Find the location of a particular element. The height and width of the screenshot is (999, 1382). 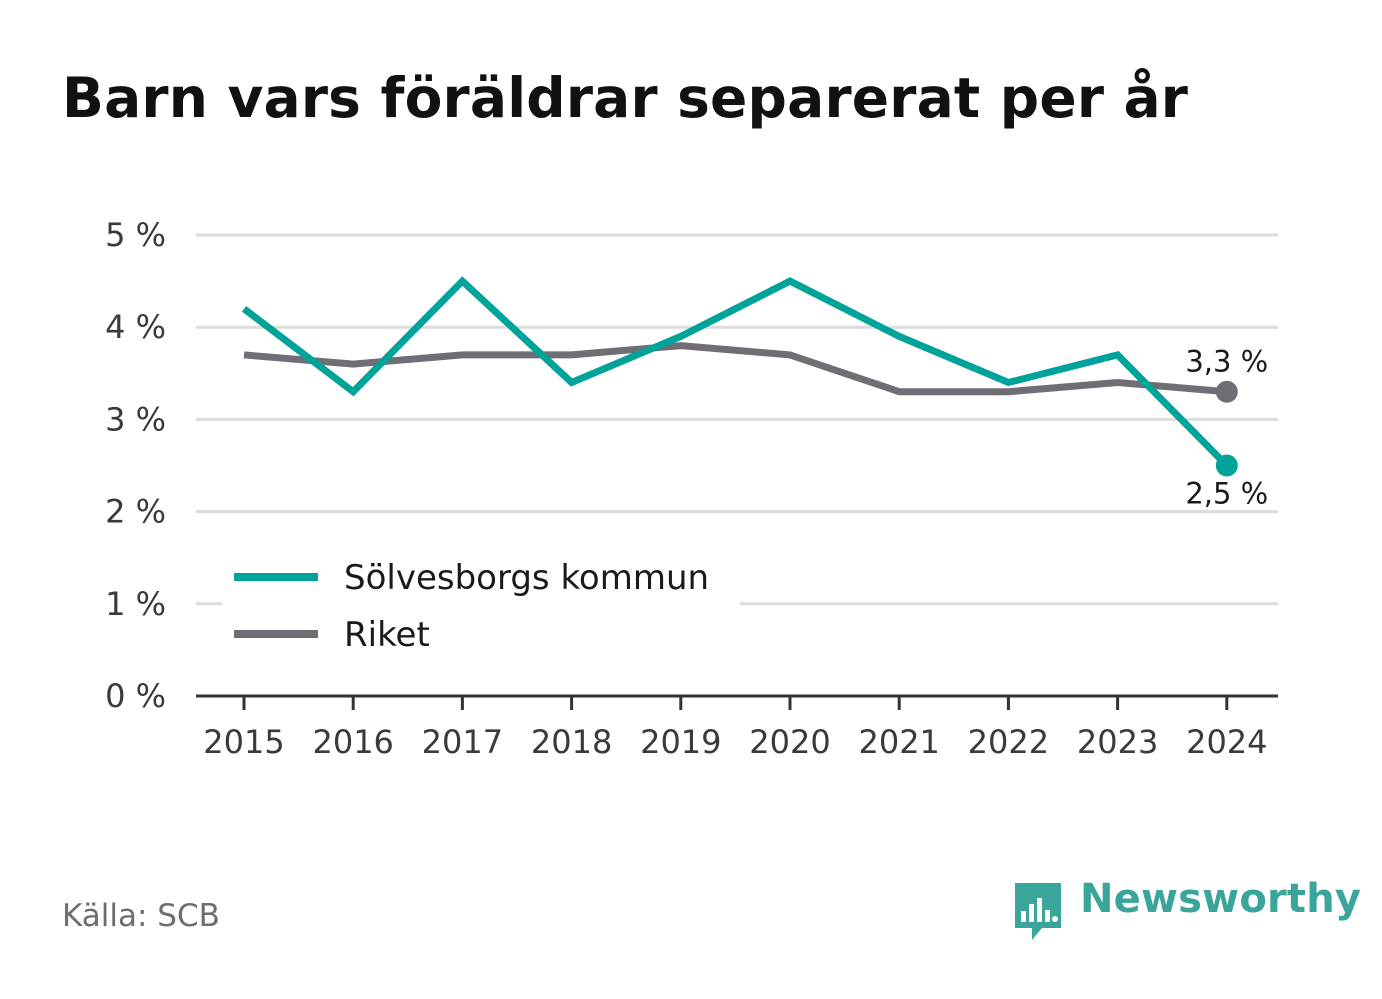

y-tick-label: 2 % is located at coordinates (135, 512).